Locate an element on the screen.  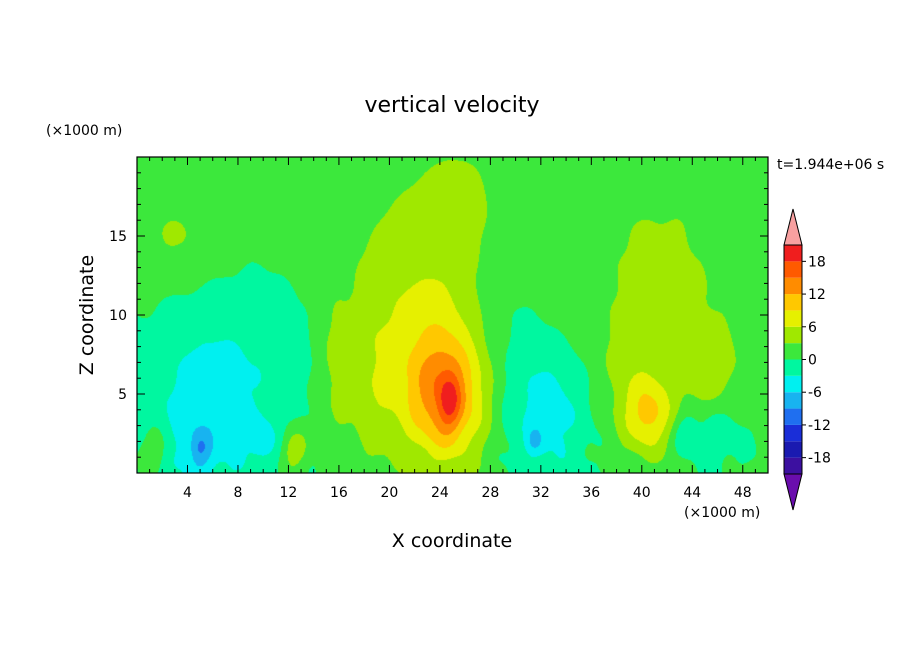
colorbar-label: 0 is located at coordinates (812, 361).